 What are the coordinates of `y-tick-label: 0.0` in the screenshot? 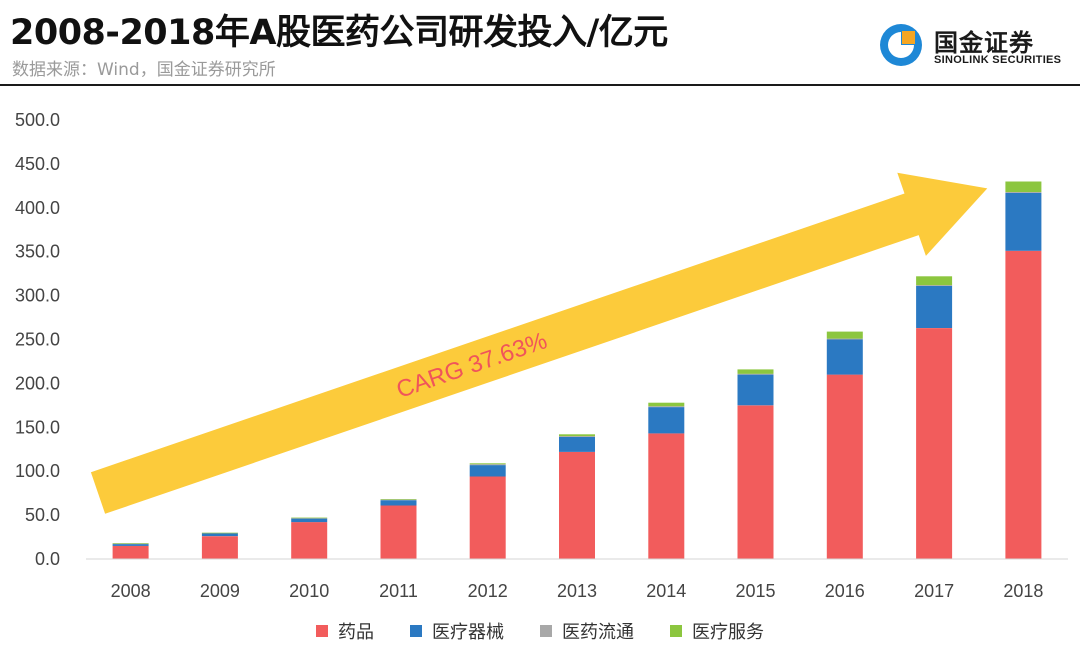 It's located at (47, 559).